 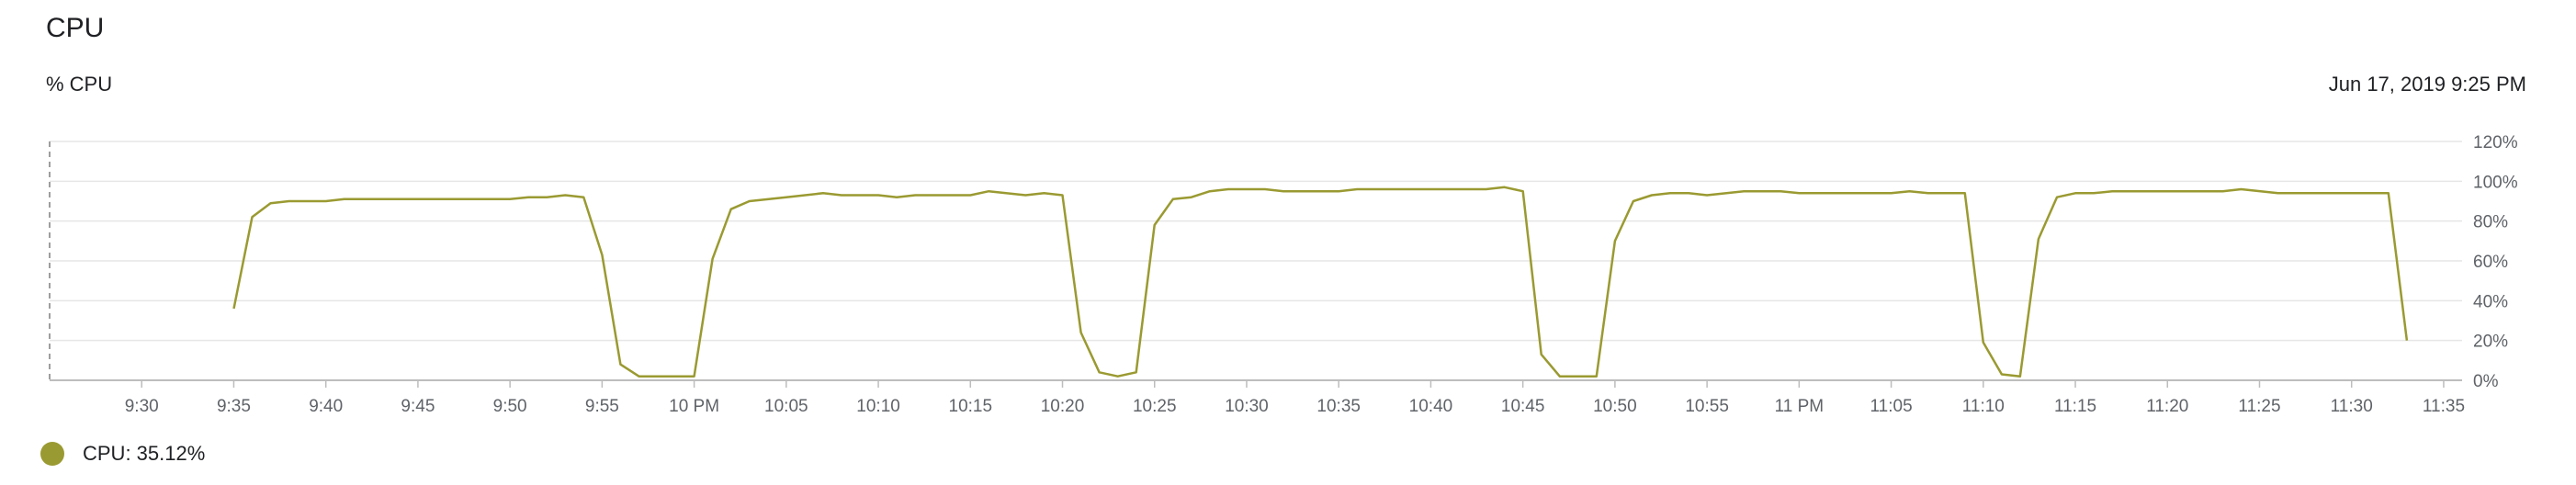 I want to click on x-tick-label: 9:55, so click(x=602, y=406).